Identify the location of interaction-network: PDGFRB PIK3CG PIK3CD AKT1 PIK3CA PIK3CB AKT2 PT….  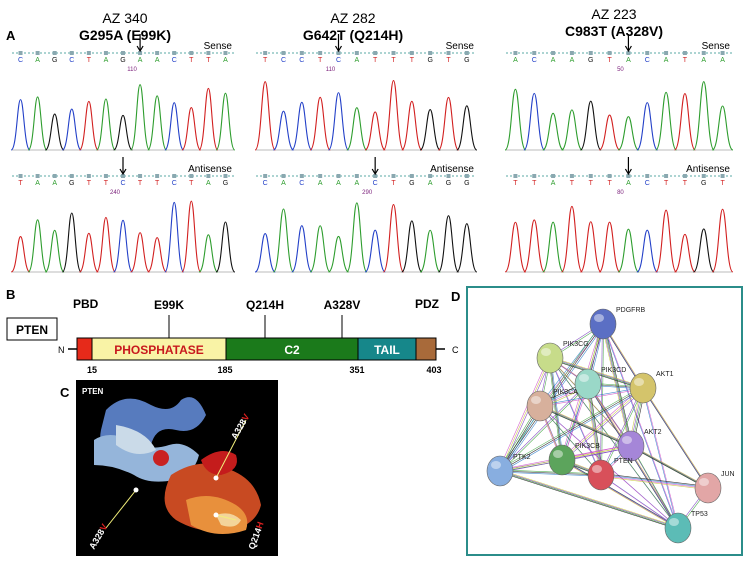
(610, 425).